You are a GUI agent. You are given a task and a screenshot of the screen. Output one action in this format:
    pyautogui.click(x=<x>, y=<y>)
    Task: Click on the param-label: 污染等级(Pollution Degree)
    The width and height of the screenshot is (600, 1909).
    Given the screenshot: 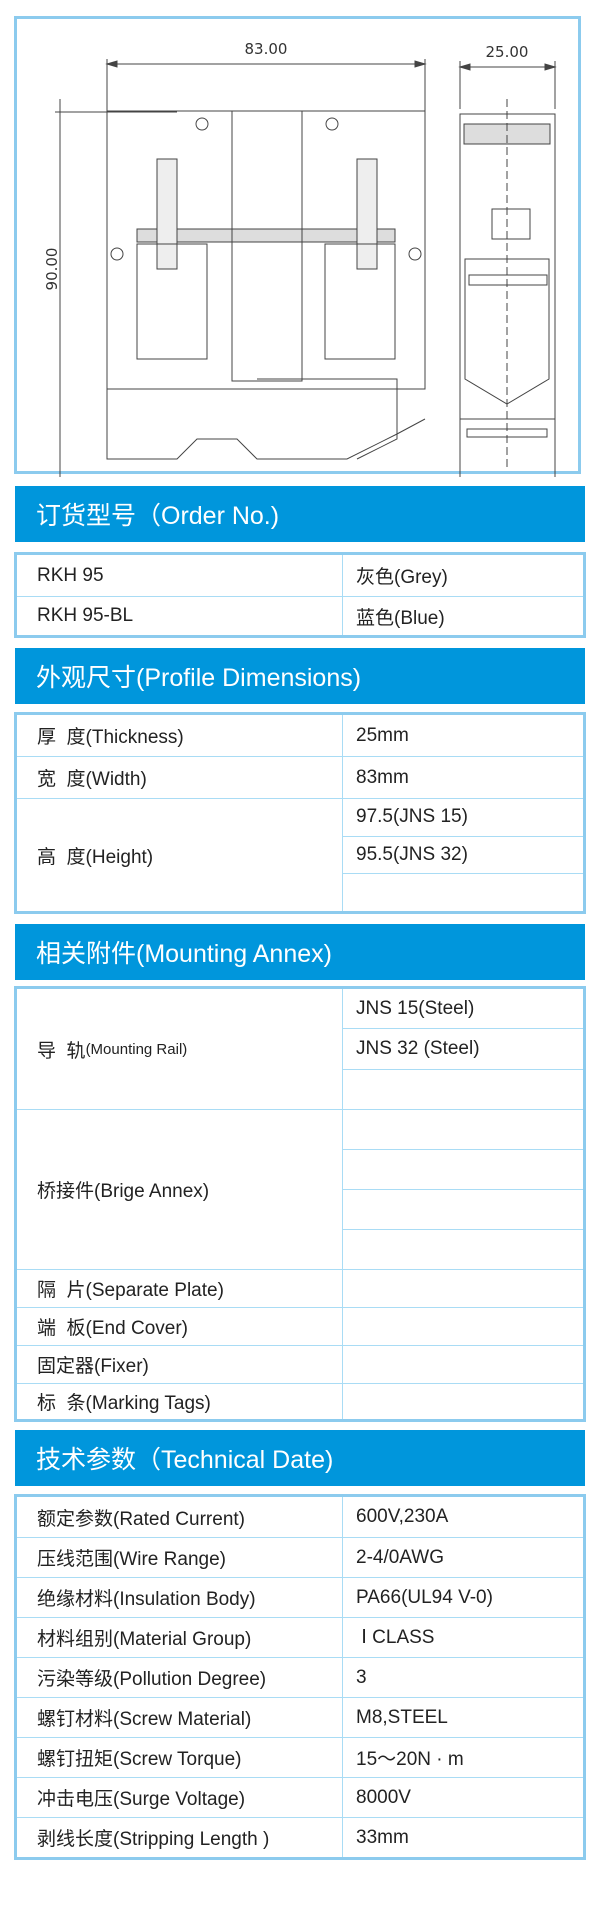 What is the action you would take?
    pyautogui.click(x=180, y=1677)
    